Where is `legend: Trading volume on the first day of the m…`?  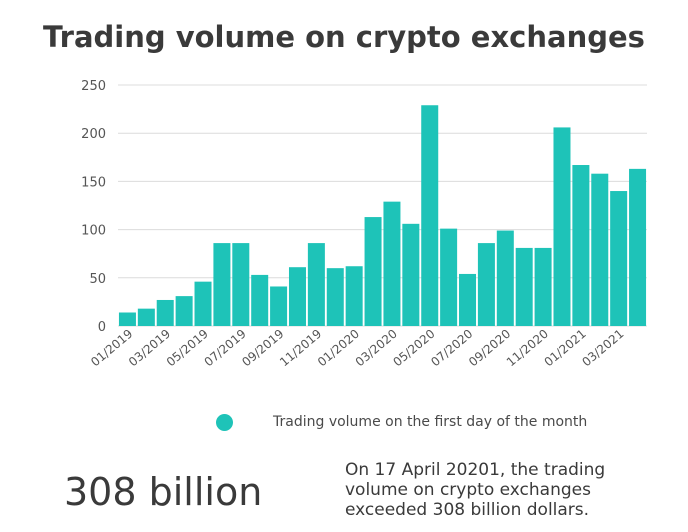
legend: Trading volume on the first day of the m… is located at coordinates (401, 422).